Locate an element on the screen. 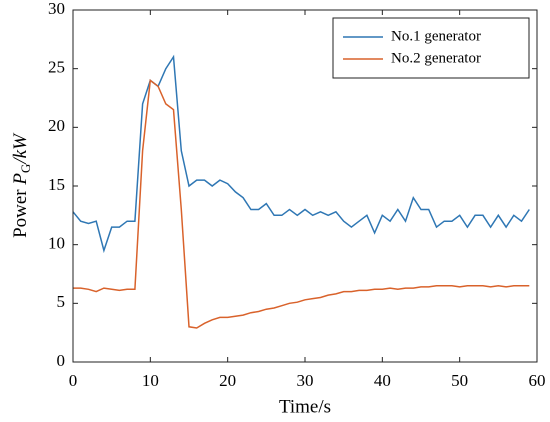 Image resolution: width=550 pixels, height=422 pixels. y-label-text: Power is located at coordinates (20, 211).